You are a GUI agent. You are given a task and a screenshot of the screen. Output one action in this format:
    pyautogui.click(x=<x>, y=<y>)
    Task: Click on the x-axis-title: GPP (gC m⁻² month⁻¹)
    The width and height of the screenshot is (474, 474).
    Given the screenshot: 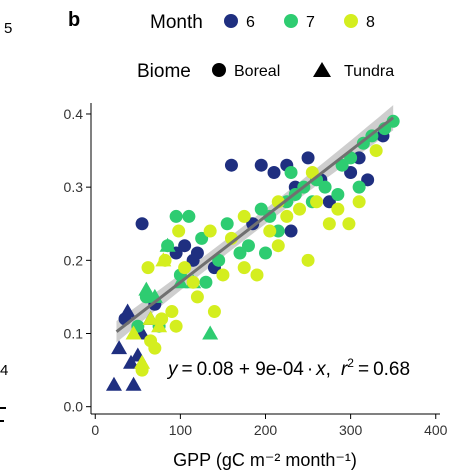 What is the action you would take?
    pyautogui.click(x=265, y=460)
    